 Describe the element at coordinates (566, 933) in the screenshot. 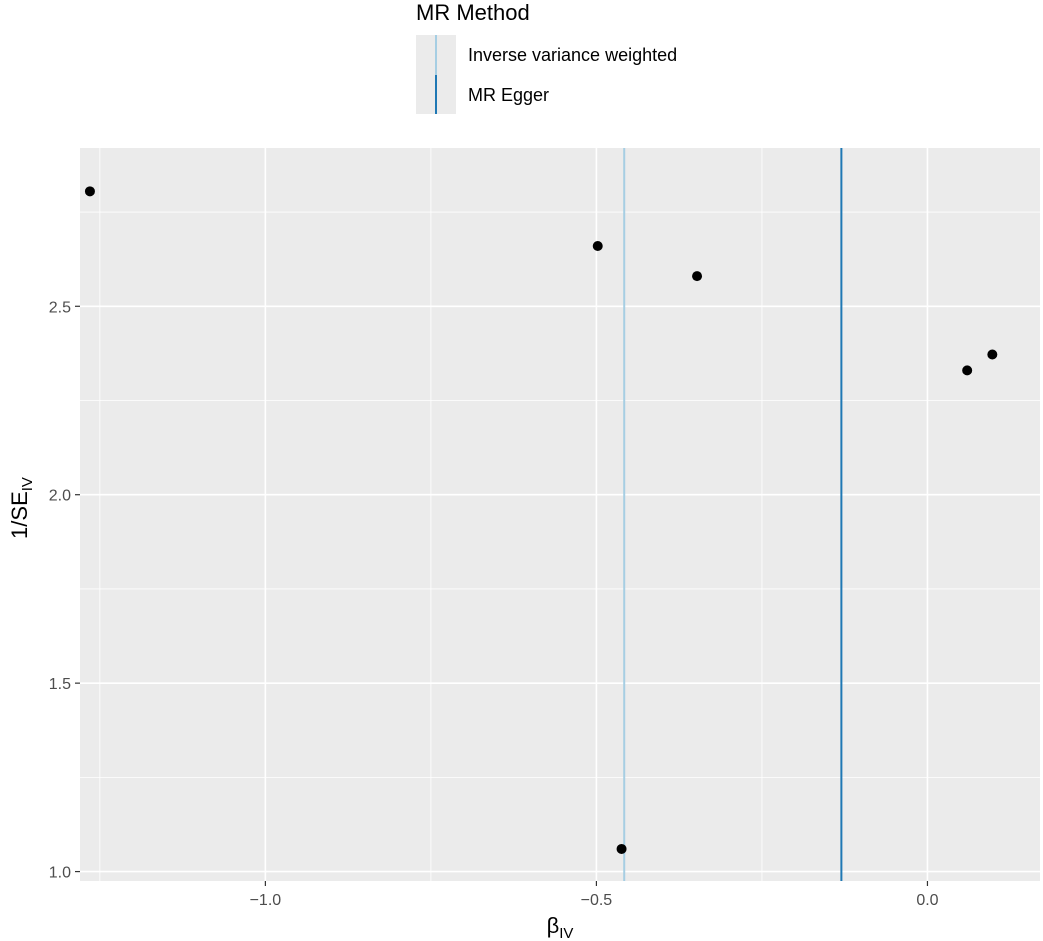

I see `x-axis-title-sub: IV` at that location.